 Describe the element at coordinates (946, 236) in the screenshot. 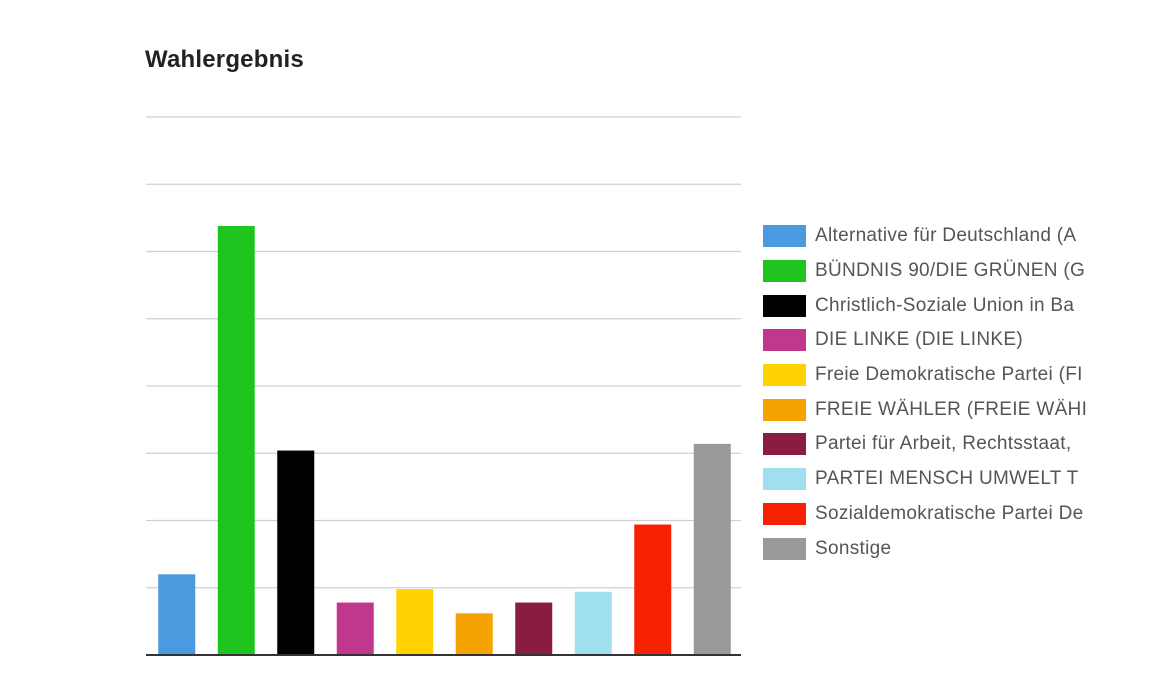

I see `legend-label: Alternative für Deutschland (A` at that location.